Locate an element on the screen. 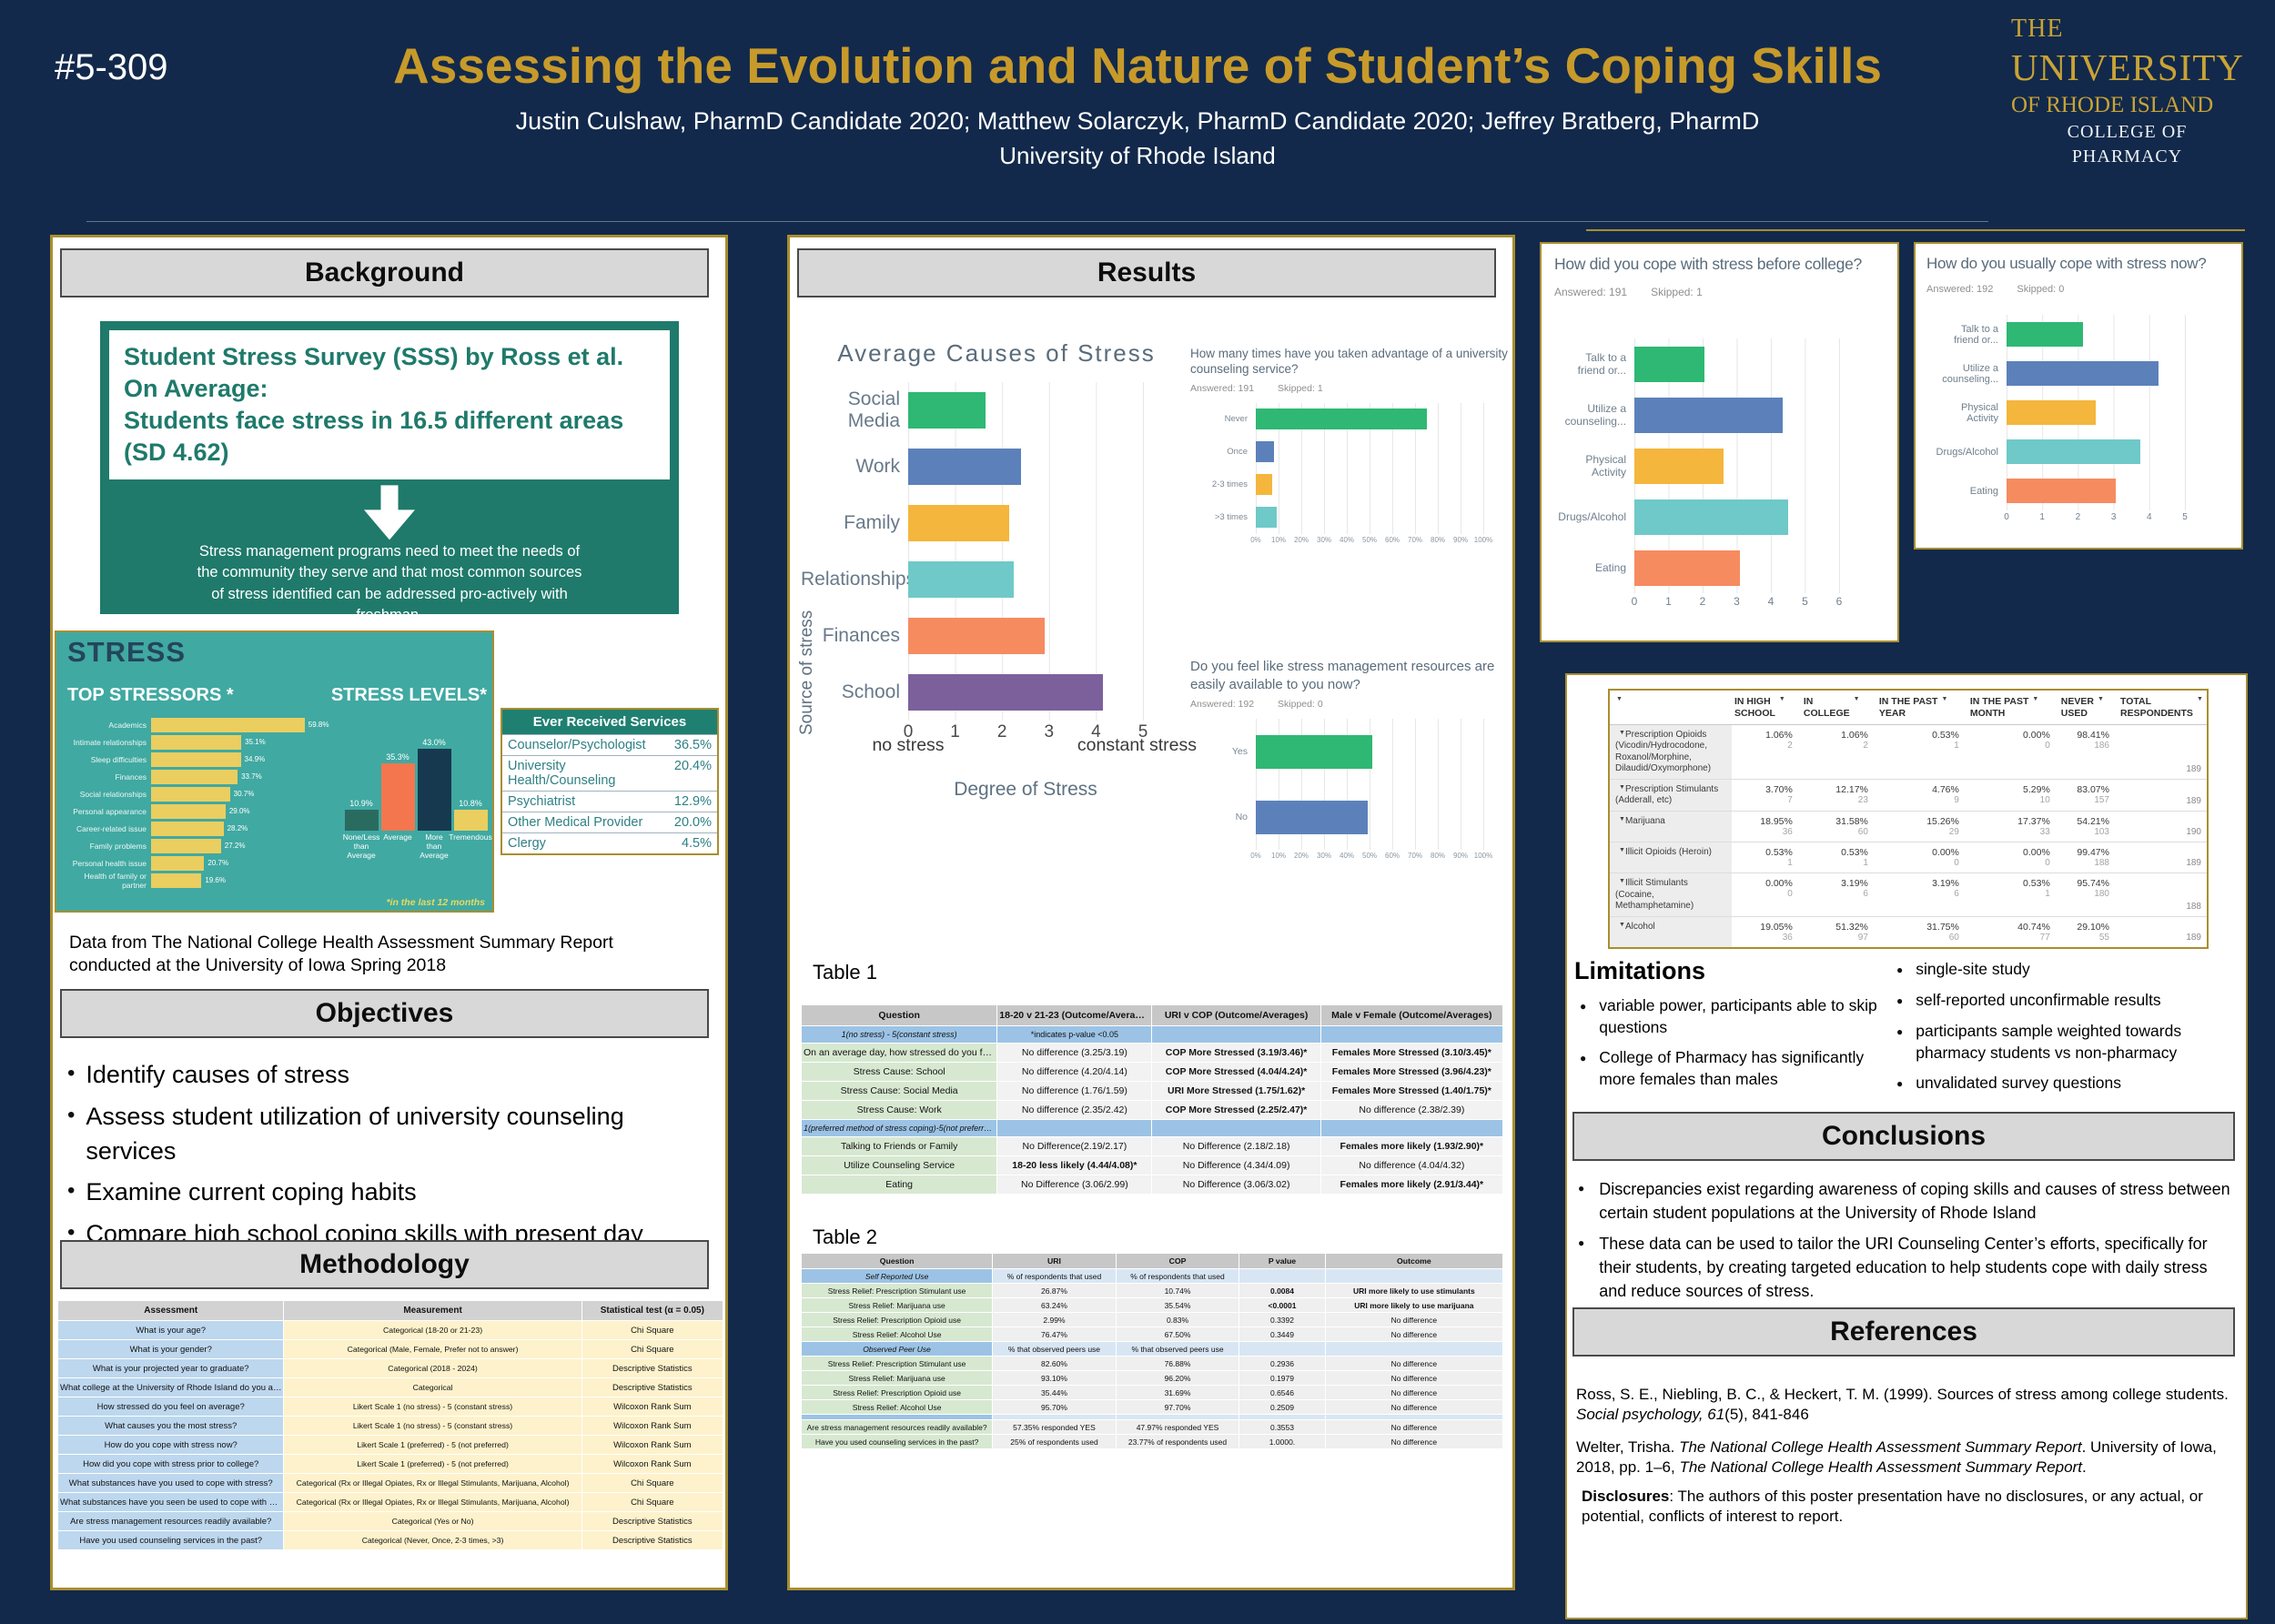 The width and height of the screenshot is (2275, 1624). bar-category-label: Family is located at coordinates (872, 522).